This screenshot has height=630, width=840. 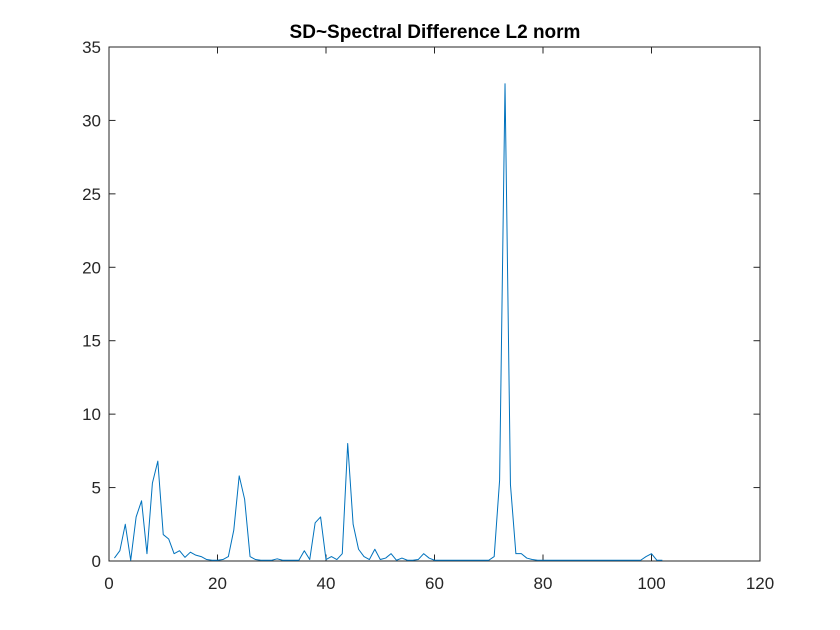 What do you see at coordinates (91, 194) in the screenshot?
I see `y-tick-label: 25` at bounding box center [91, 194].